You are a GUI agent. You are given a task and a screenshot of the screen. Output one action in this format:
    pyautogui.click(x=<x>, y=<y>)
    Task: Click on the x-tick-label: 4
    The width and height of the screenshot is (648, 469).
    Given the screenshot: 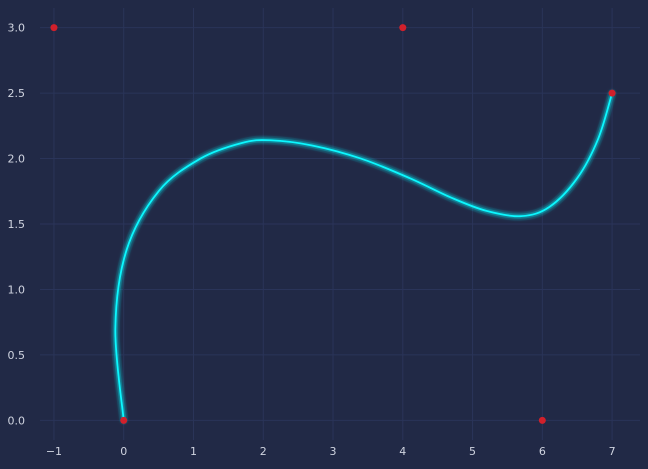 What is the action you would take?
    pyautogui.click(x=402, y=451)
    